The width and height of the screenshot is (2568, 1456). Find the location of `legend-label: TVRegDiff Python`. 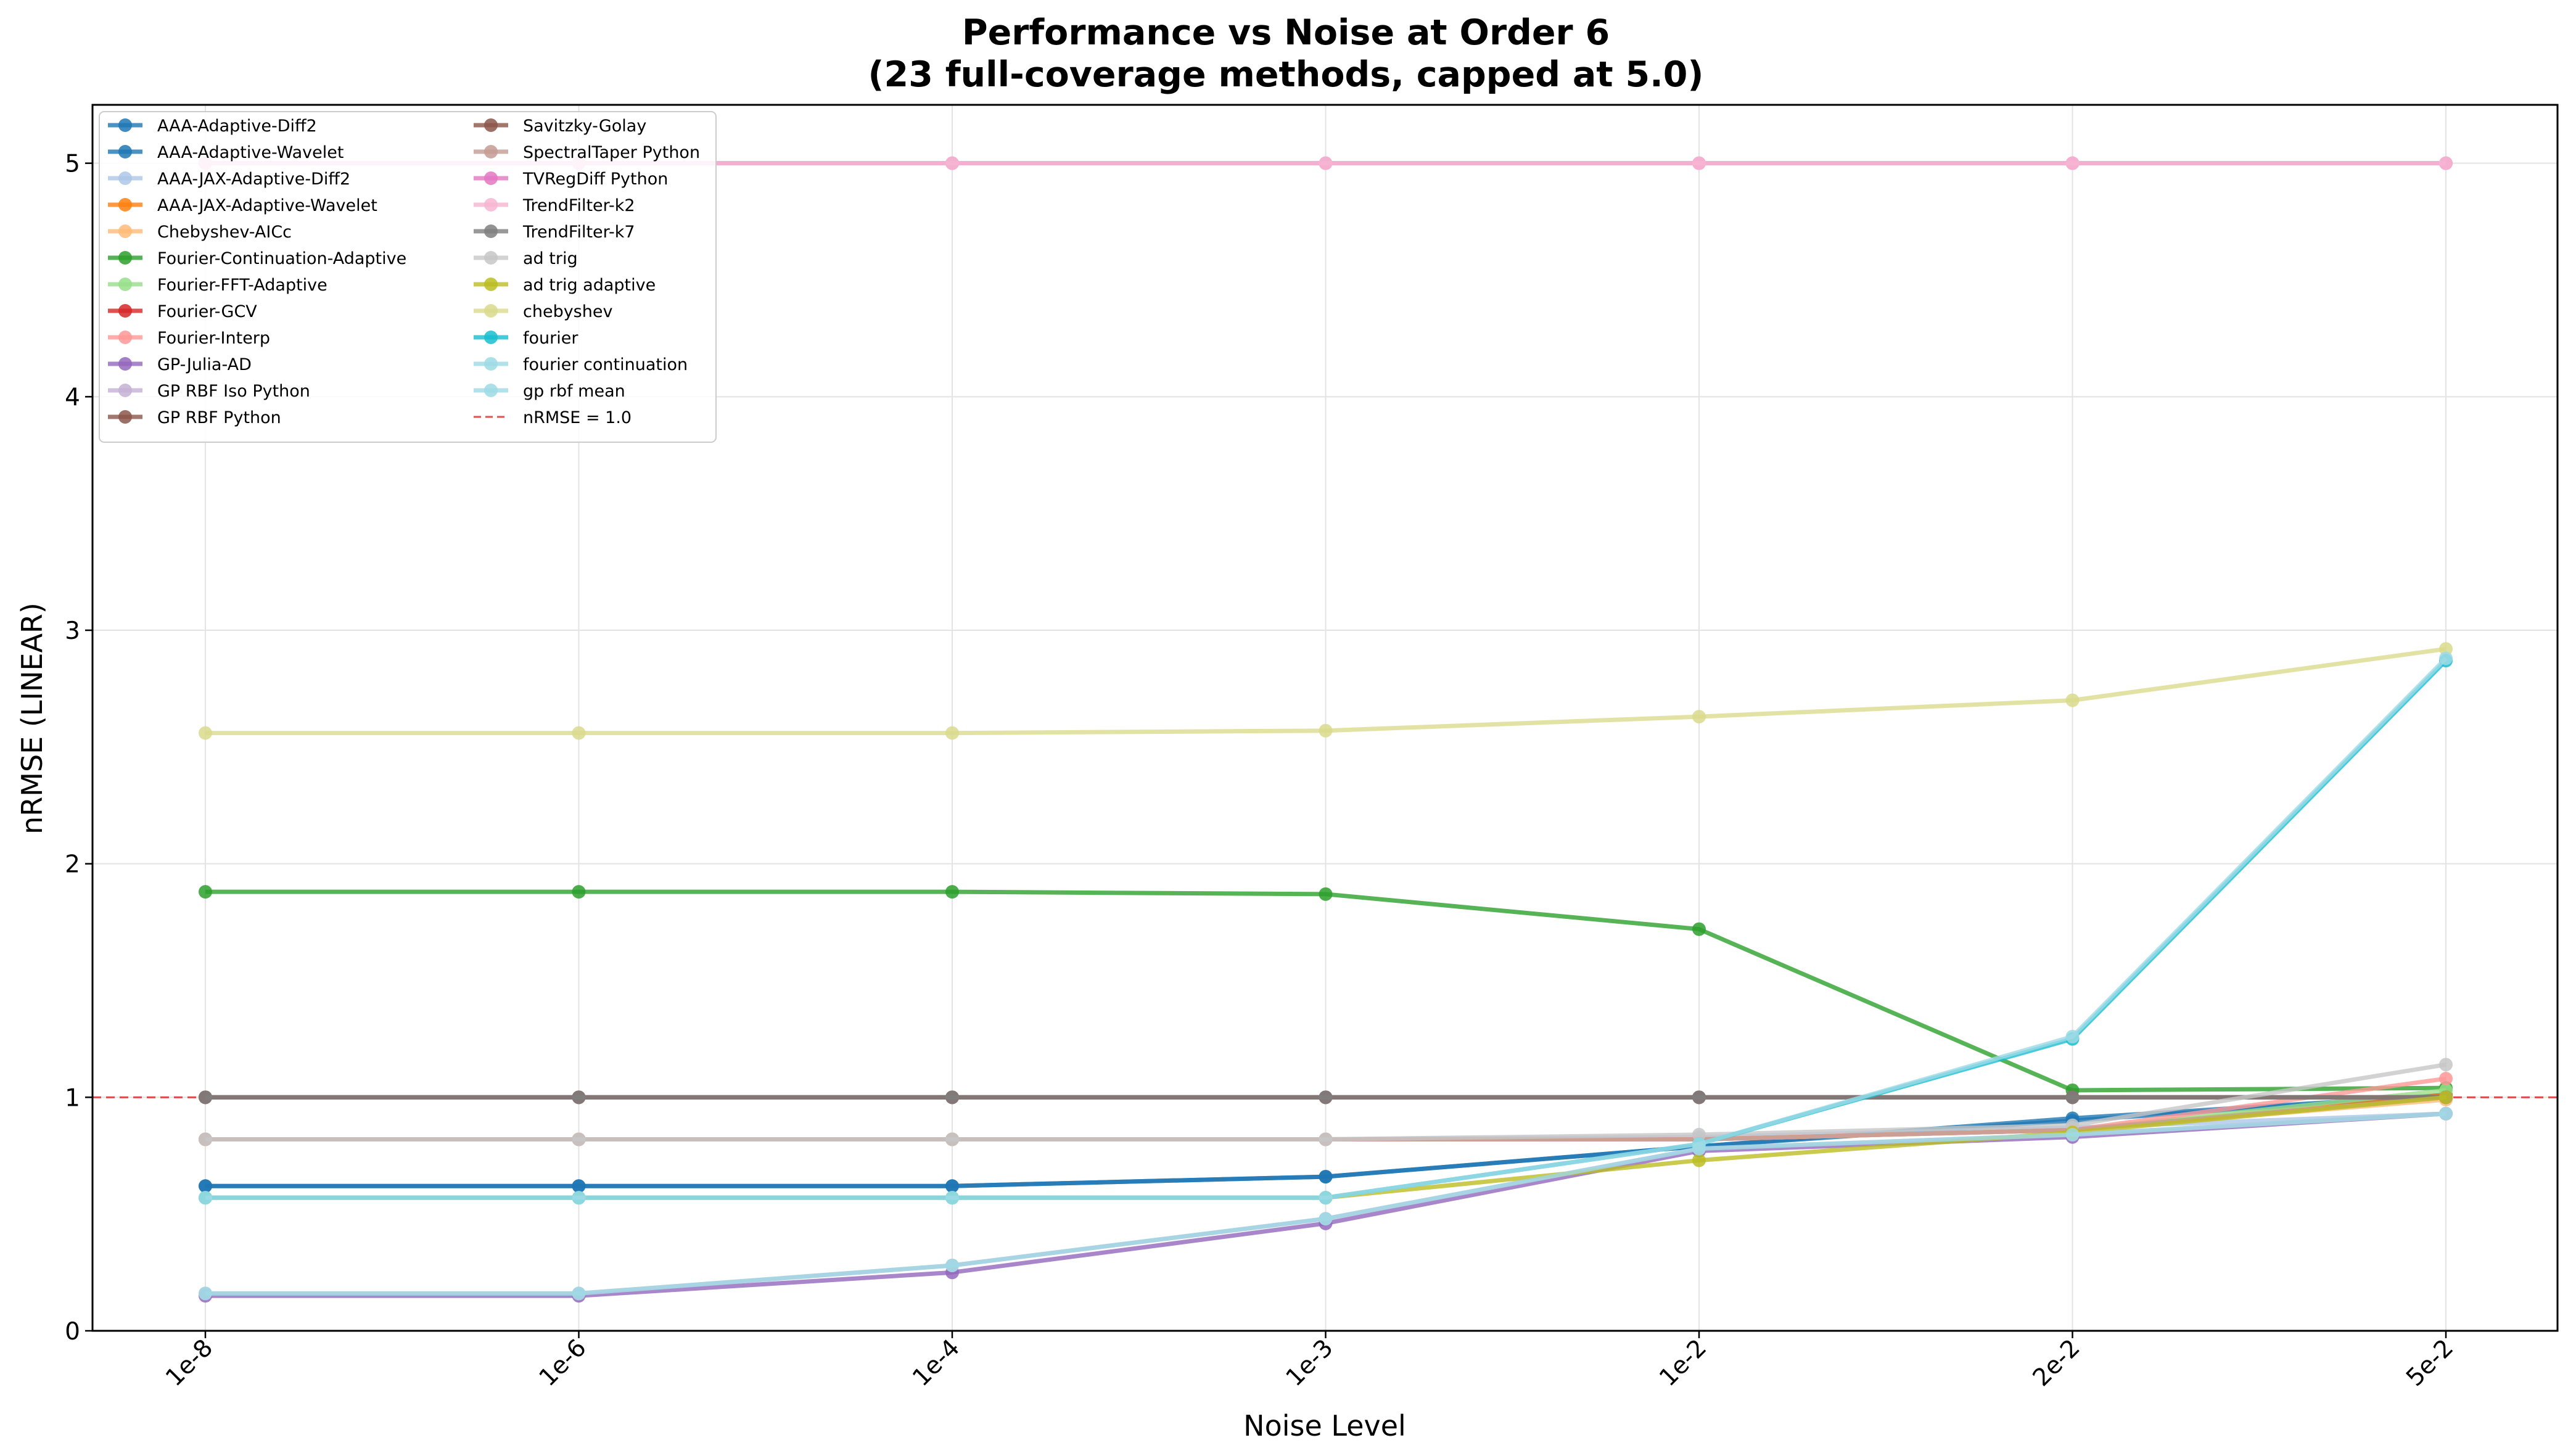

legend-label: TVRegDiff Python is located at coordinates (595, 179).